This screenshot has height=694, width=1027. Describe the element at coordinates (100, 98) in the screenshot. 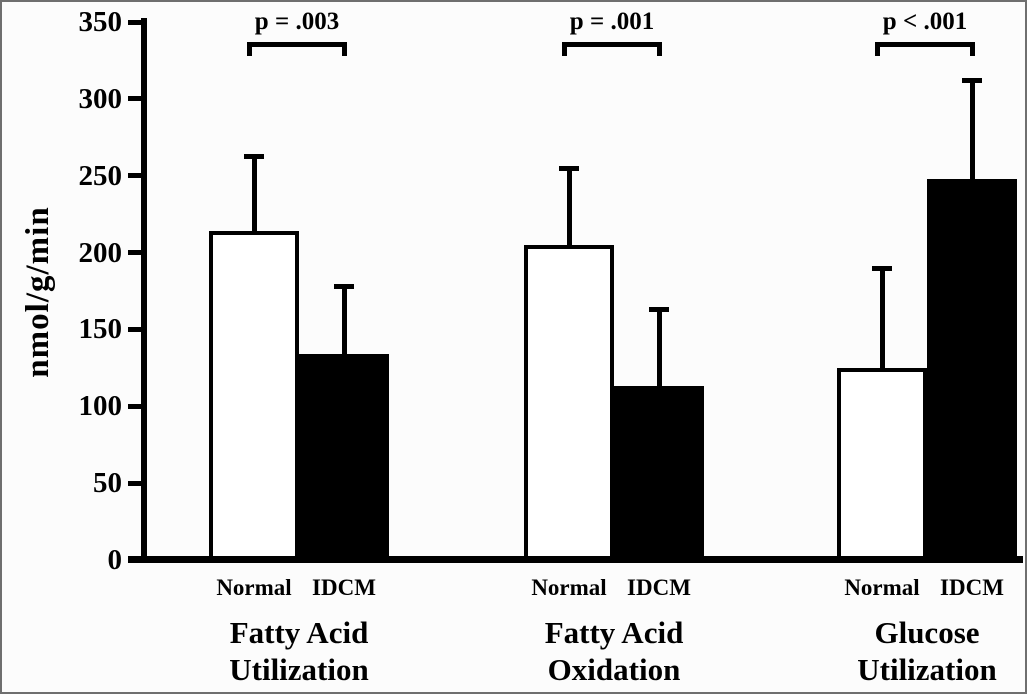

I see `y-tick-label: 300` at that location.